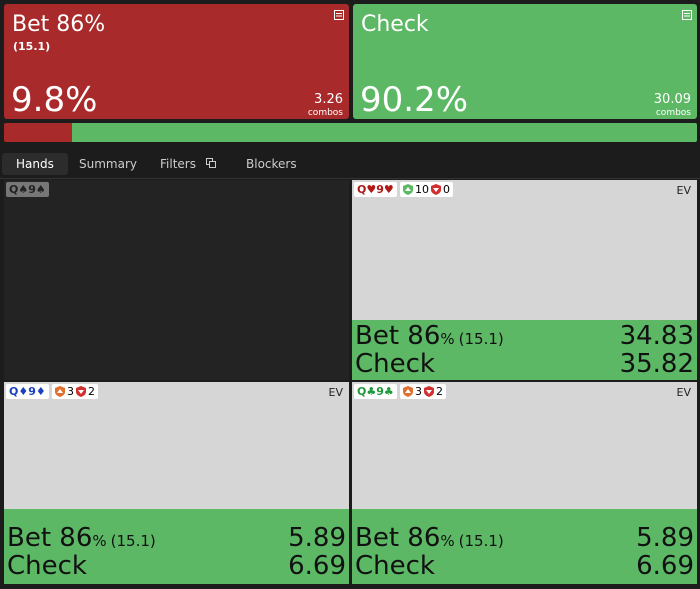 Image resolution: width=700 pixels, height=589 pixels. I want to click on hand-badge: Q♦9♦, so click(27, 391).